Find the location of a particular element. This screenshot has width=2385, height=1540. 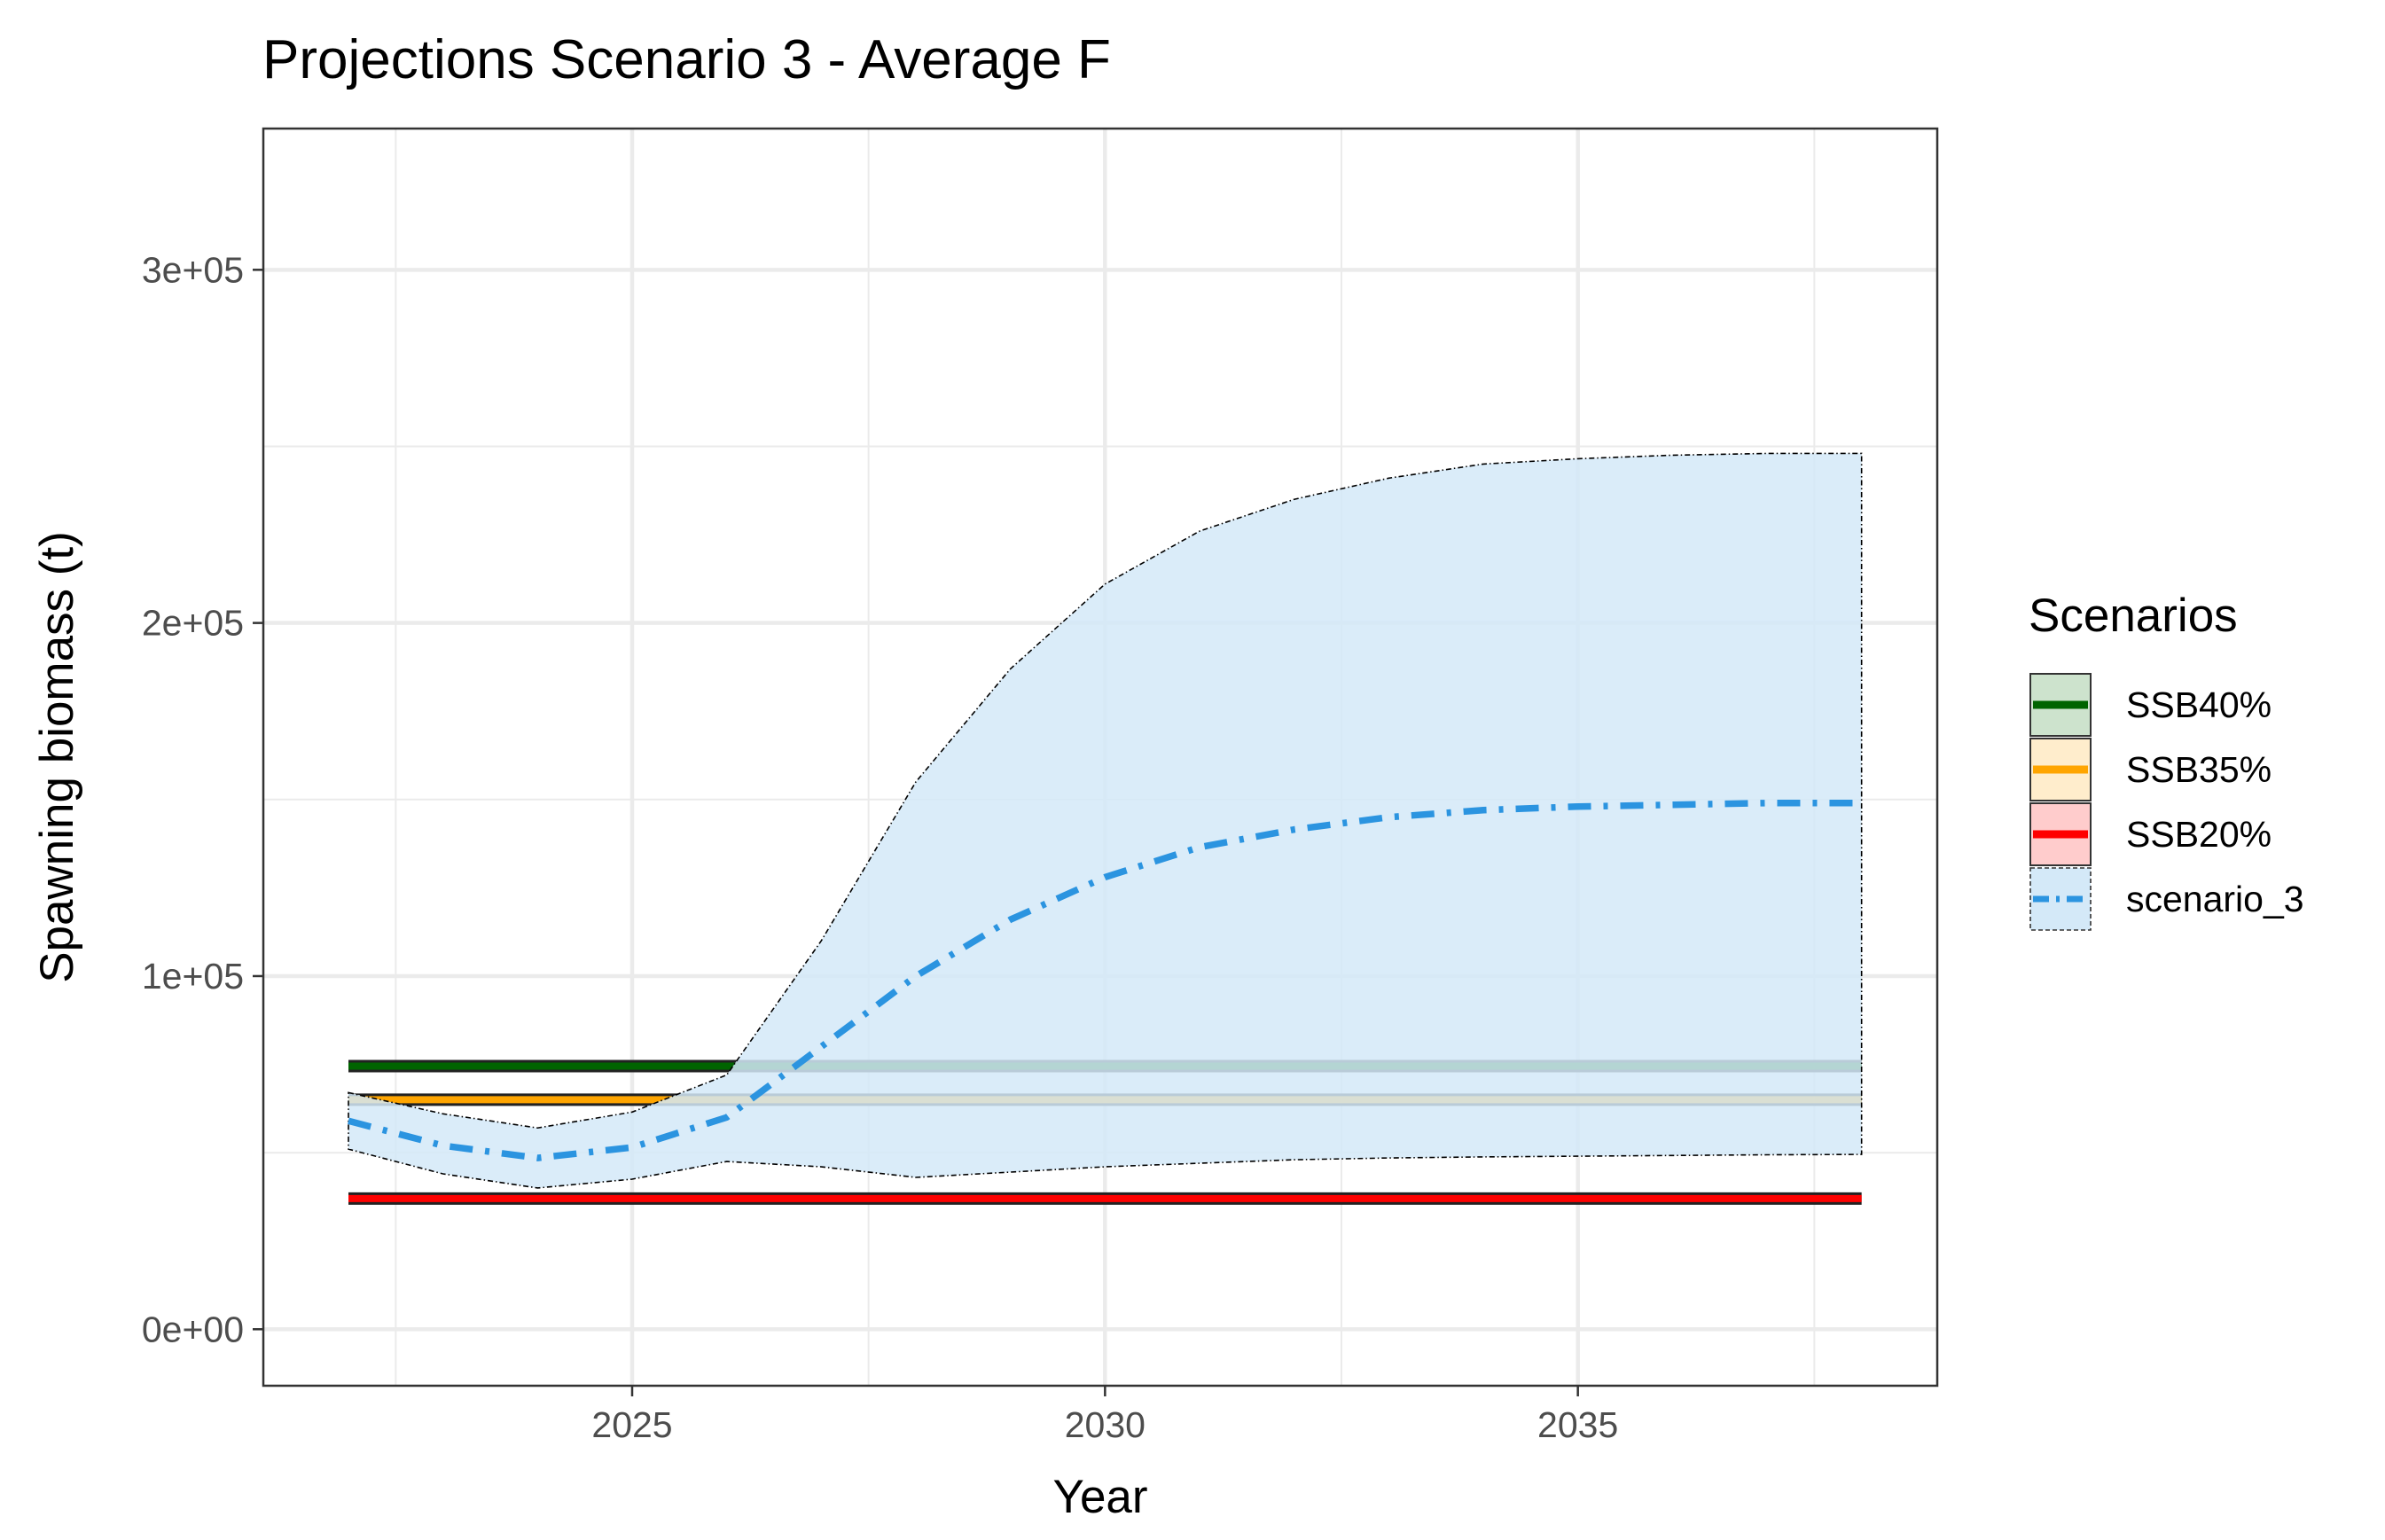

legend-title: Scenarios is located at coordinates (2133, 616).